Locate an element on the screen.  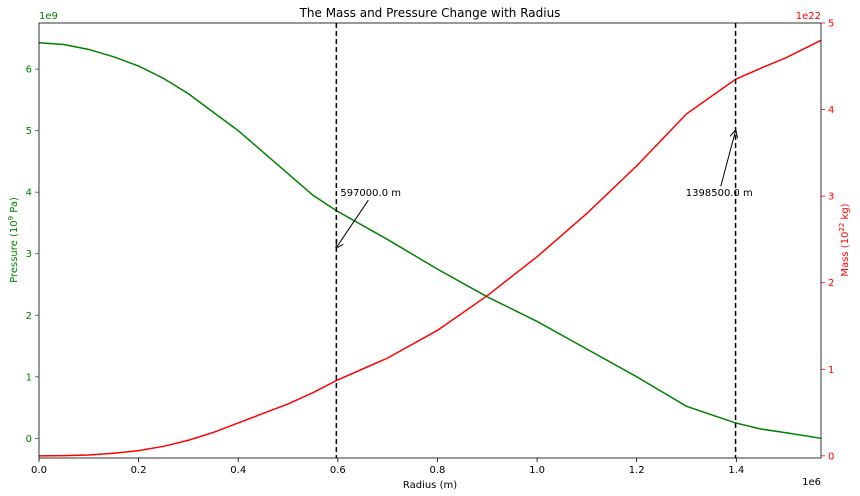
left-tick-label: 2 is located at coordinates (29, 316).